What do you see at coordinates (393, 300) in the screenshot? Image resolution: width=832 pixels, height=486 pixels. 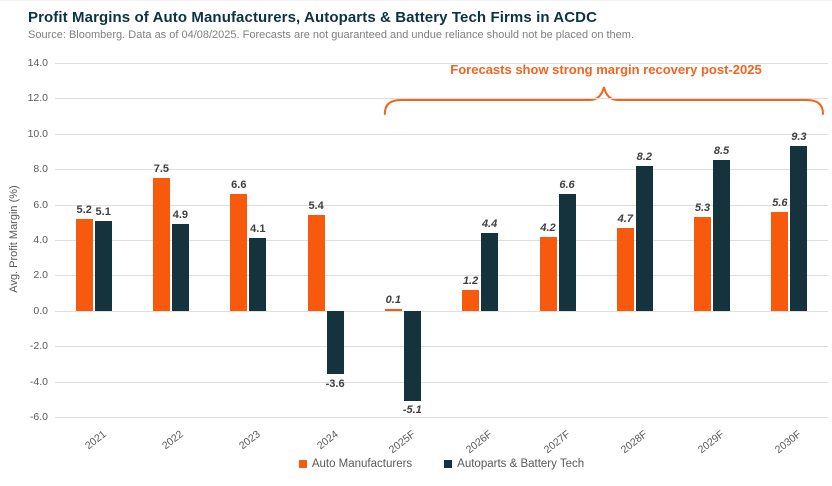 I see `bar-value-label: 0.1` at bounding box center [393, 300].